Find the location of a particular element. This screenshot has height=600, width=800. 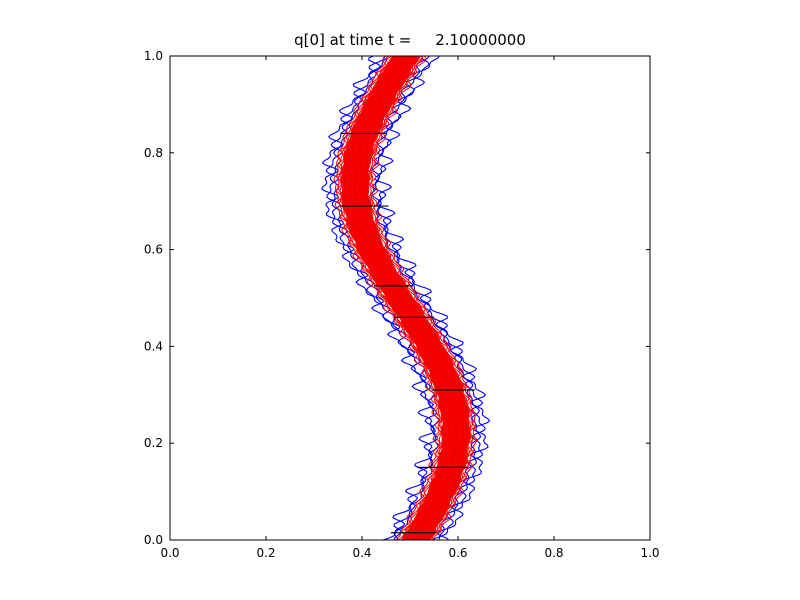

x-tick-label: 0.6 is located at coordinates (457, 553).